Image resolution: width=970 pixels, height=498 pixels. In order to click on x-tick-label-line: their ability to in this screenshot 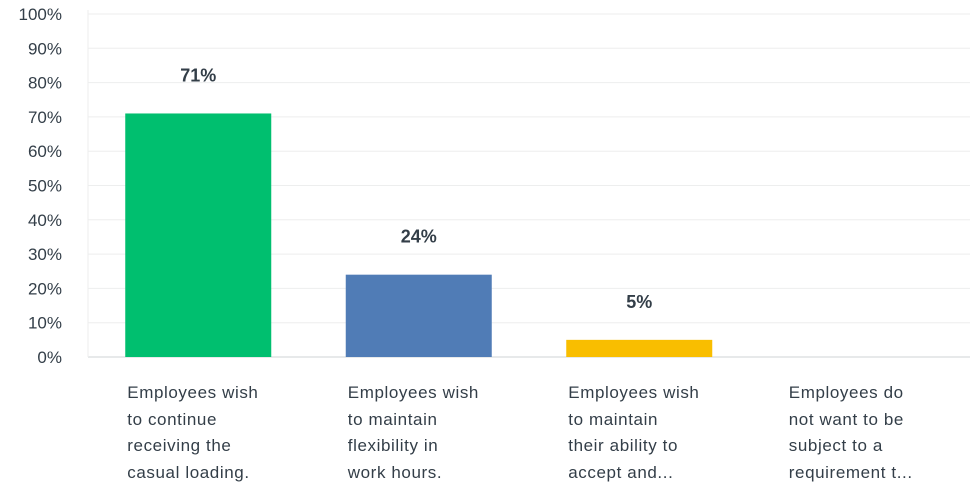, I will do `click(623, 445)`.